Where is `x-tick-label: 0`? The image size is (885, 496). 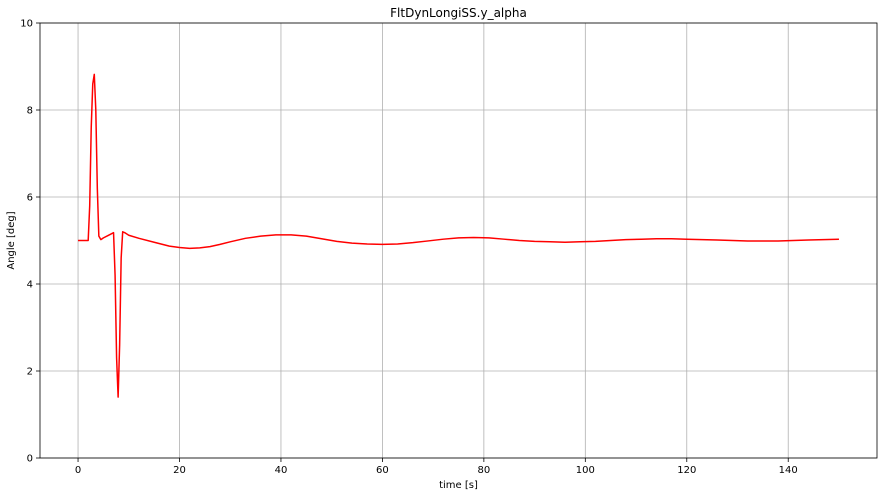
x-tick-label: 0 is located at coordinates (78, 470).